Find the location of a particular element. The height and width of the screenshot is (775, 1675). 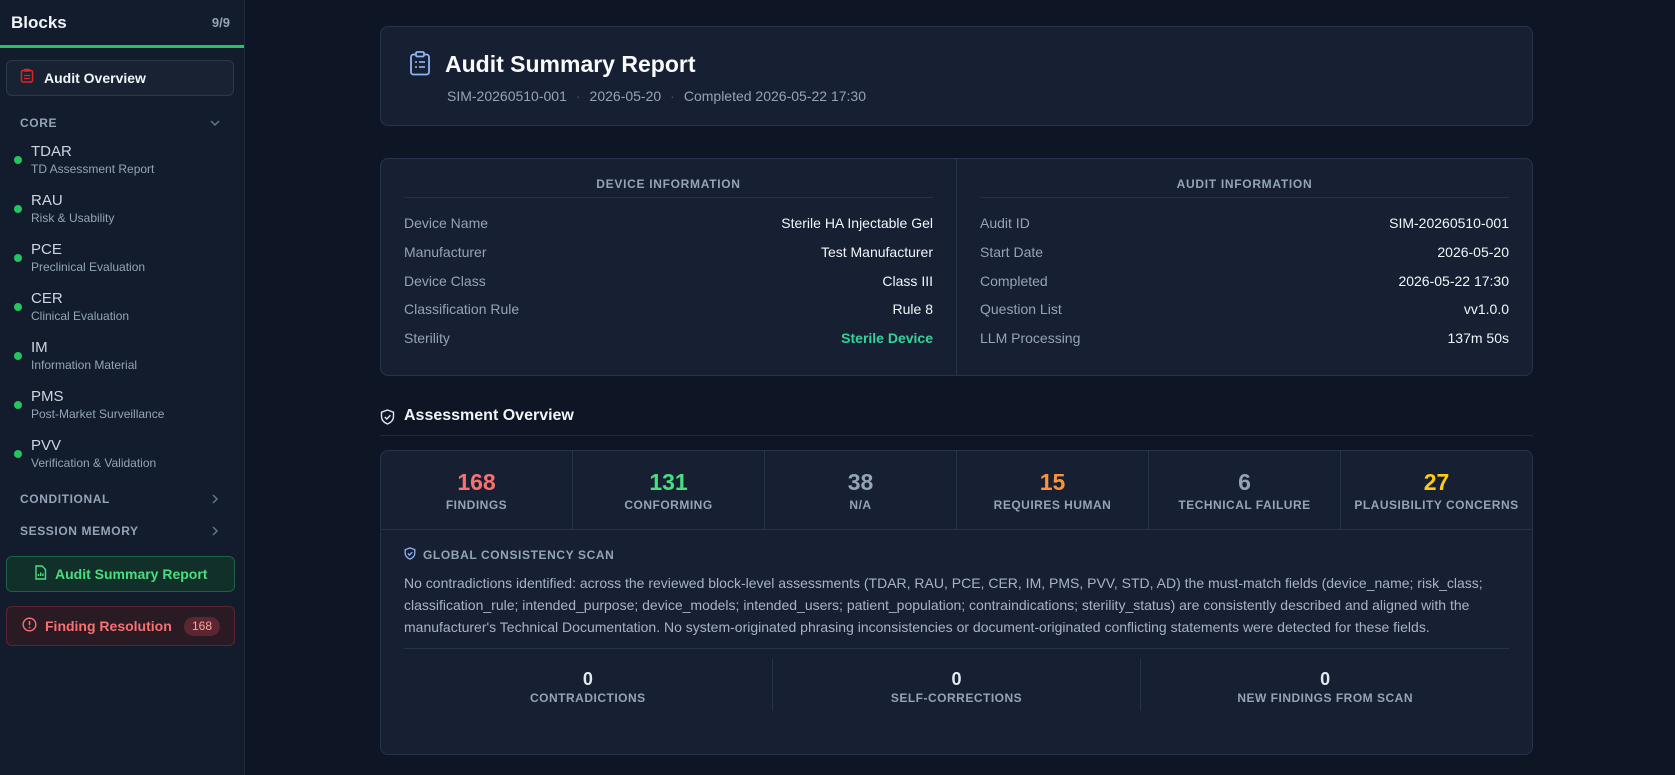

info-value: Sterile HA Injectable Gel is located at coordinates (857, 223).